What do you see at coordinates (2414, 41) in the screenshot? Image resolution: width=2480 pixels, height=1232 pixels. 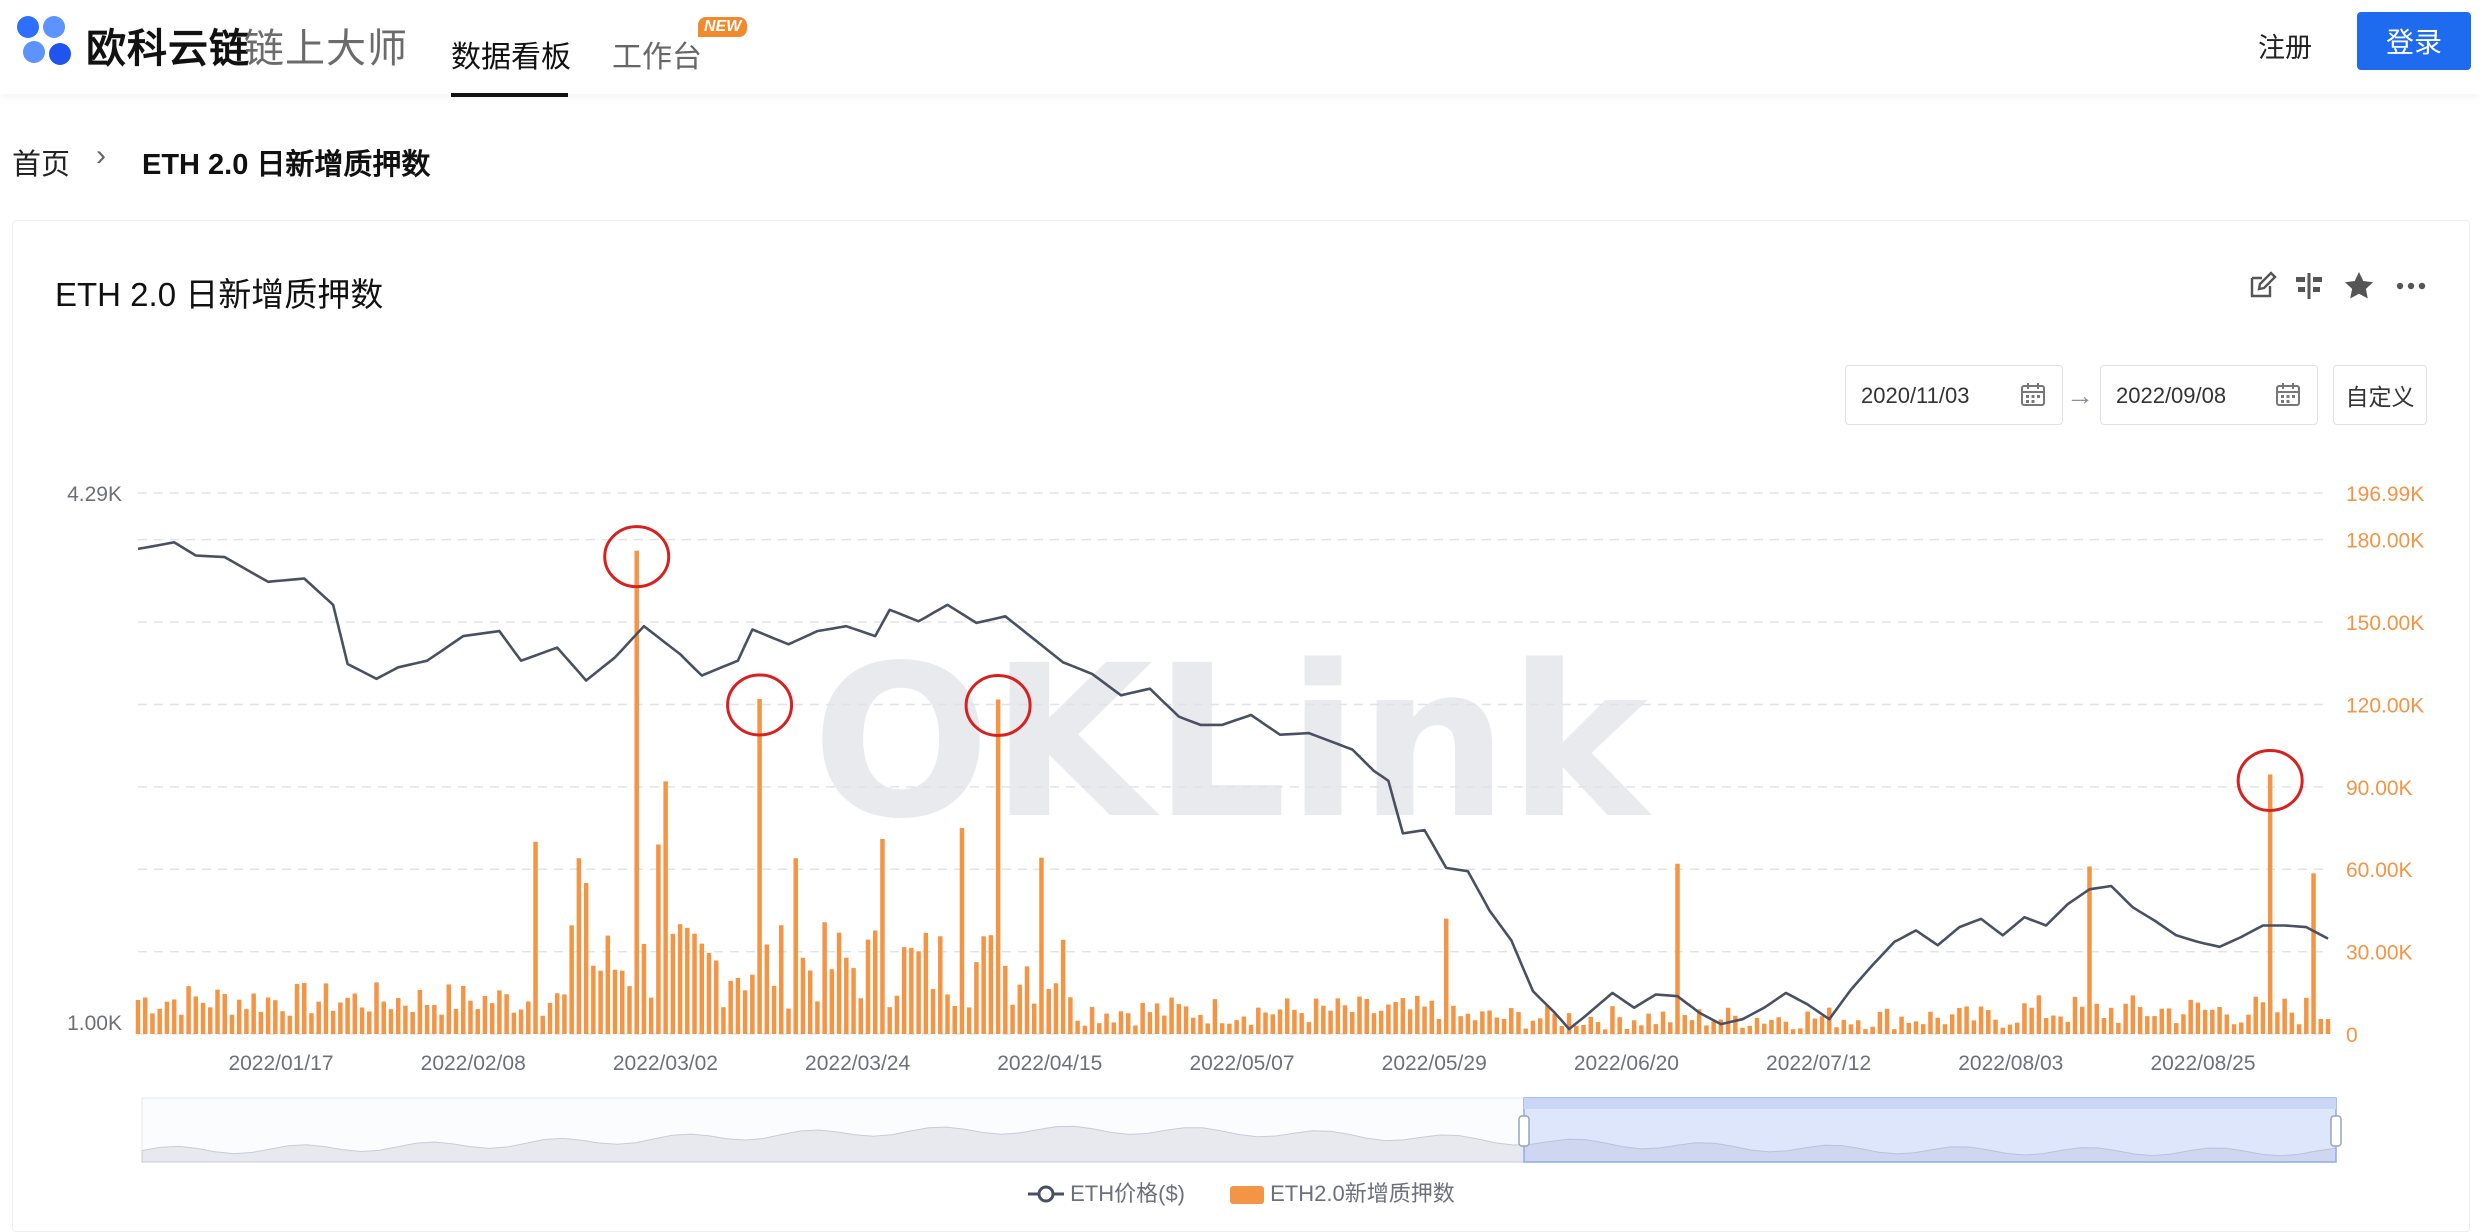 I see `login-button: 登录` at bounding box center [2414, 41].